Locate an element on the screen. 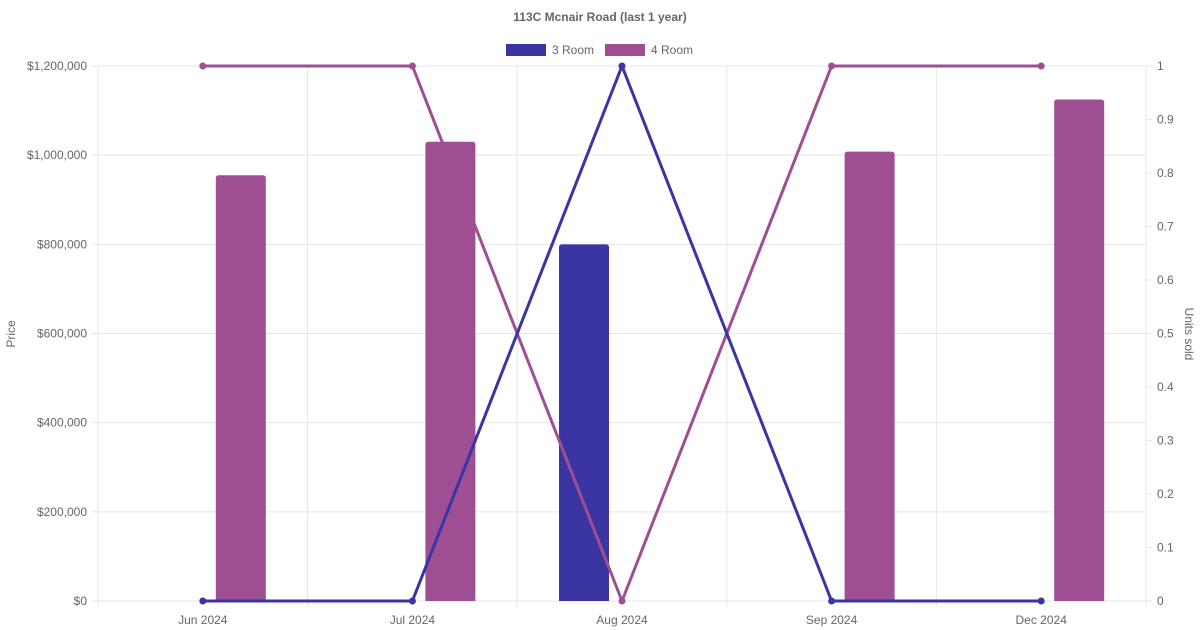 The image size is (1200, 630). y-right-tick-label: 0.7 is located at coordinates (1165, 227).